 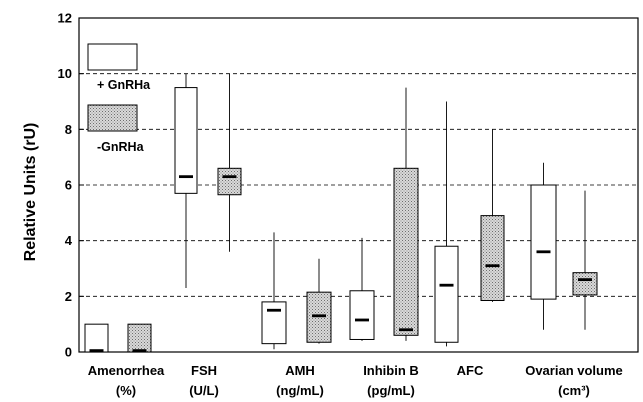 What do you see at coordinates (68, 129) in the screenshot?
I see `y-tick-label: 8` at bounding box center [68, 129].